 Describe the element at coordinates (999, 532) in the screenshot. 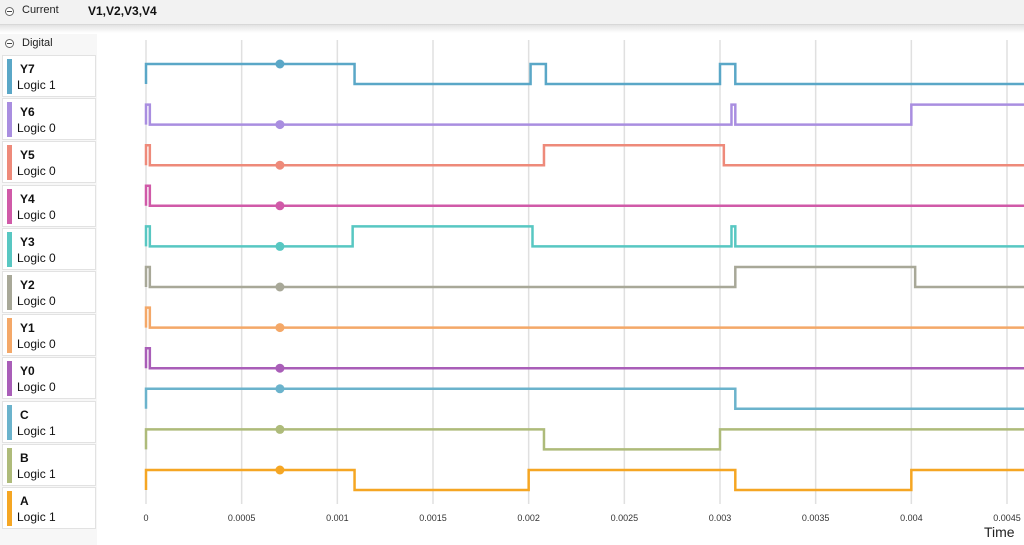

I see `x-axis-label: Time` at that location.